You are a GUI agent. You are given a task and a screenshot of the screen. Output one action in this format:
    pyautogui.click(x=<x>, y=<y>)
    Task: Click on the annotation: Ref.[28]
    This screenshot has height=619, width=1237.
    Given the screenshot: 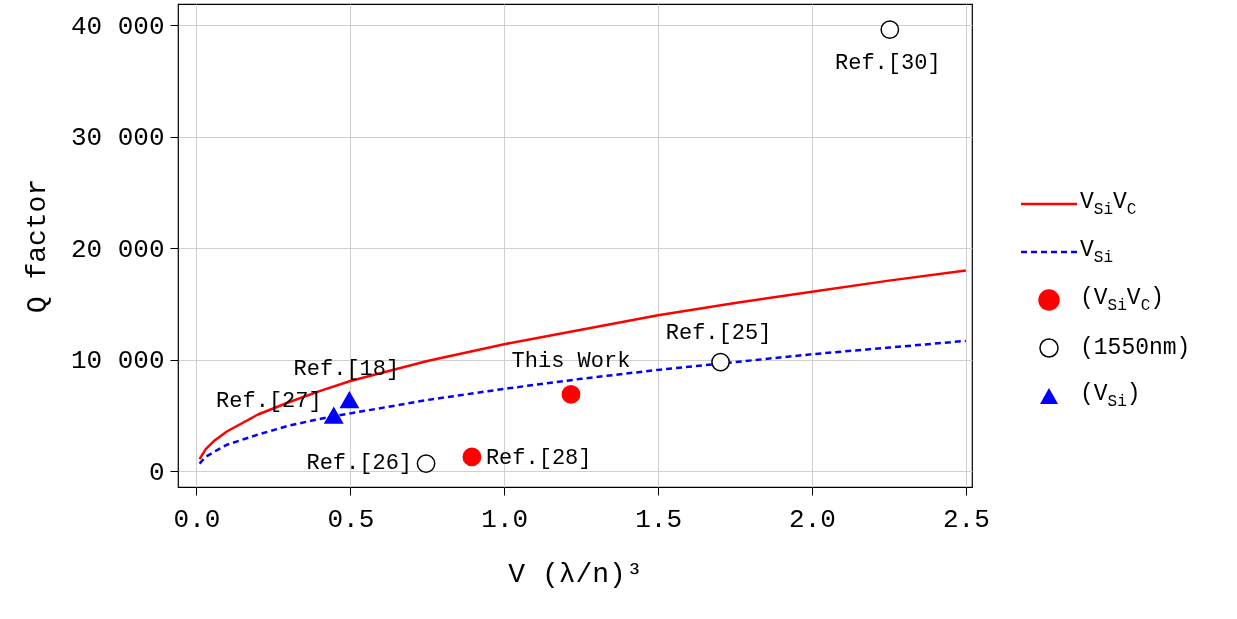 What is the action you would take?
    pyautogui.click(x=538, y=458)
    